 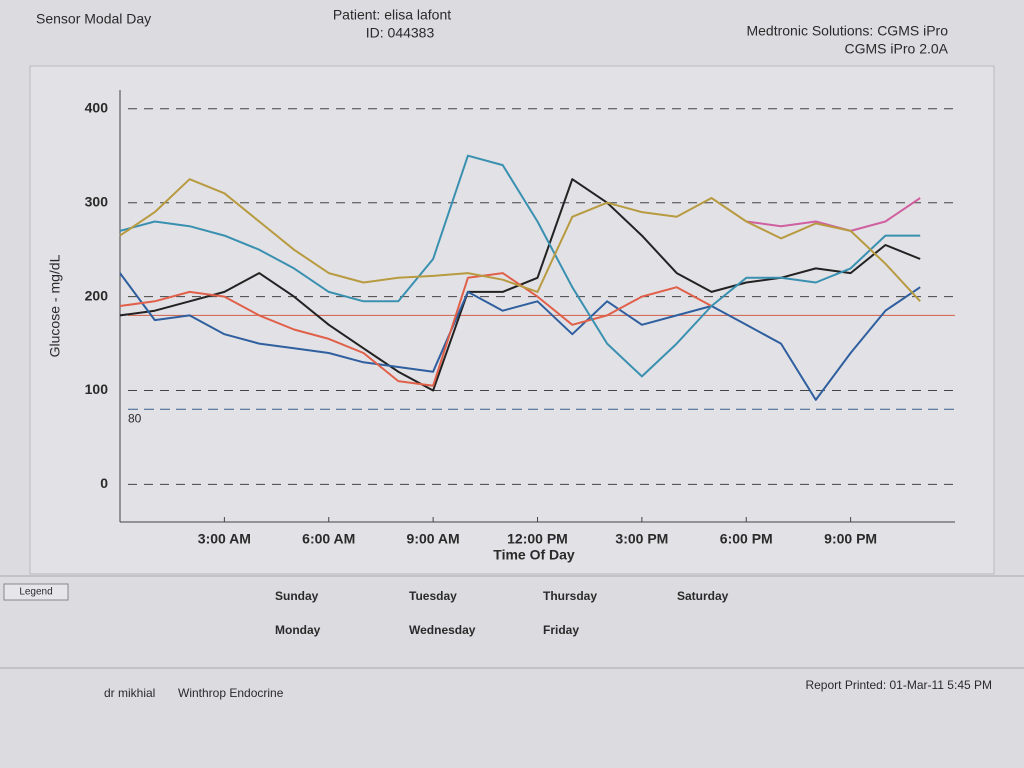 I want to click on y-tick-label: 200, so click(x=97, y=295).